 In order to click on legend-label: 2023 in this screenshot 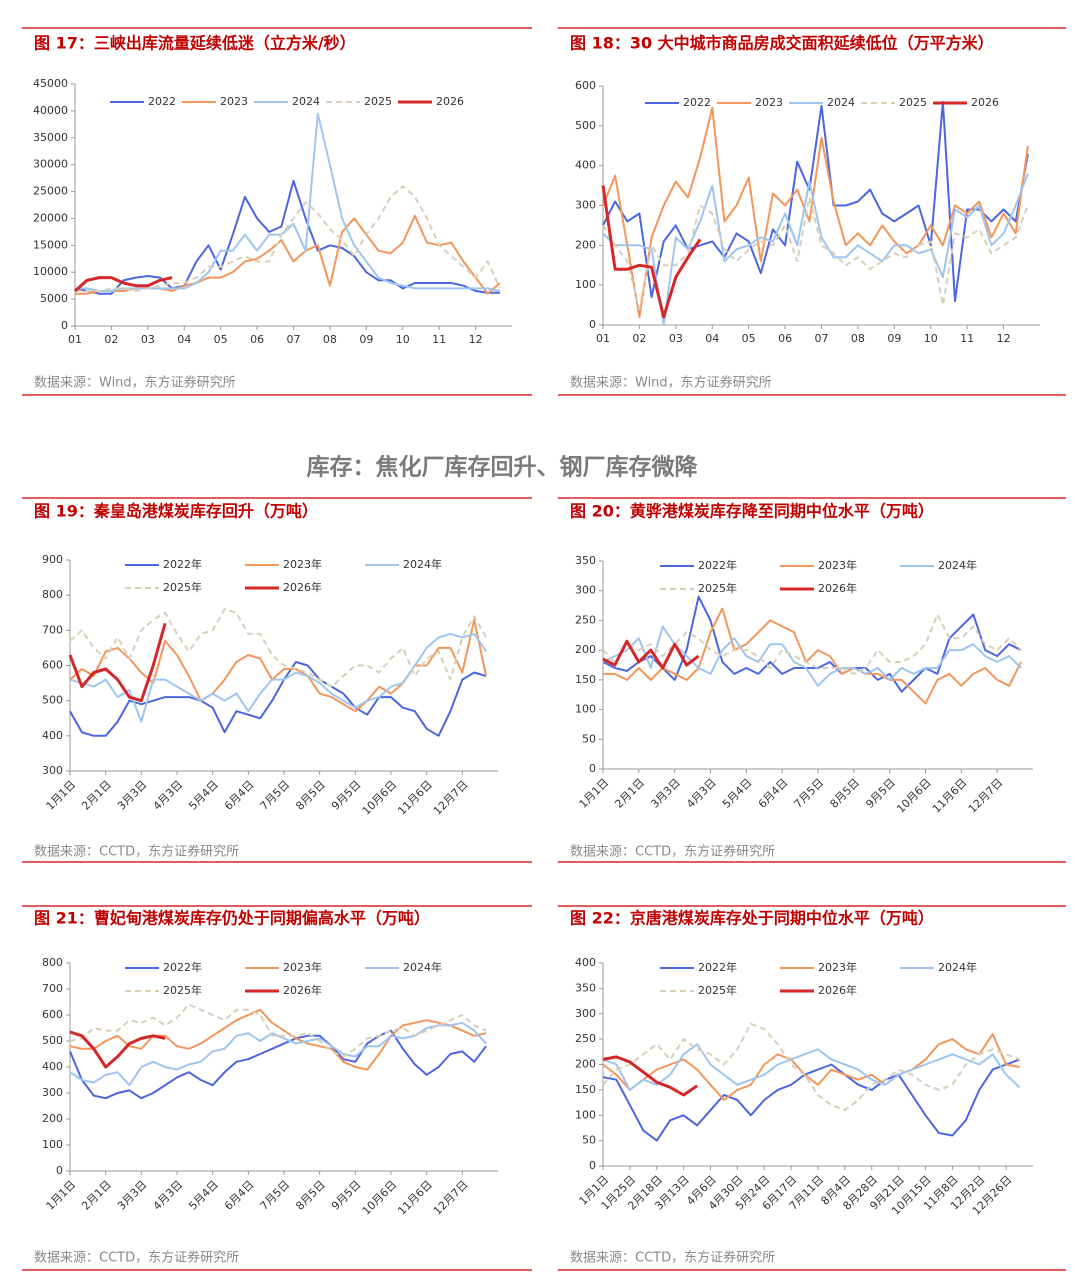, I will do `click(769, 102)`.